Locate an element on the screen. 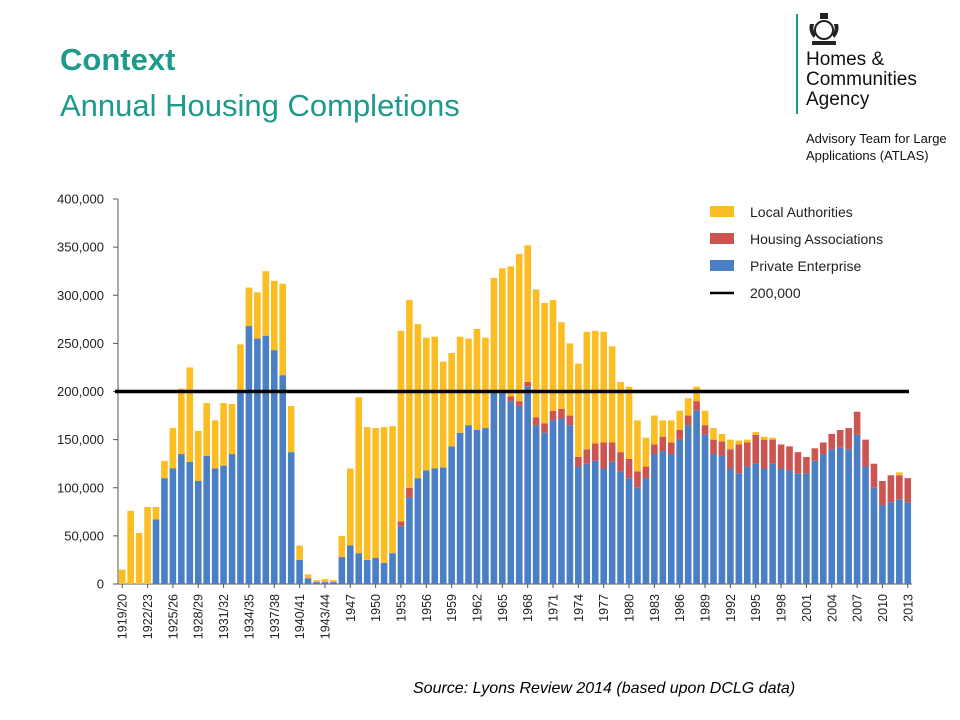 The height and width of the screenshot is (720, 960). x-tick-label: 1974 is located at coordinates (579, 608).